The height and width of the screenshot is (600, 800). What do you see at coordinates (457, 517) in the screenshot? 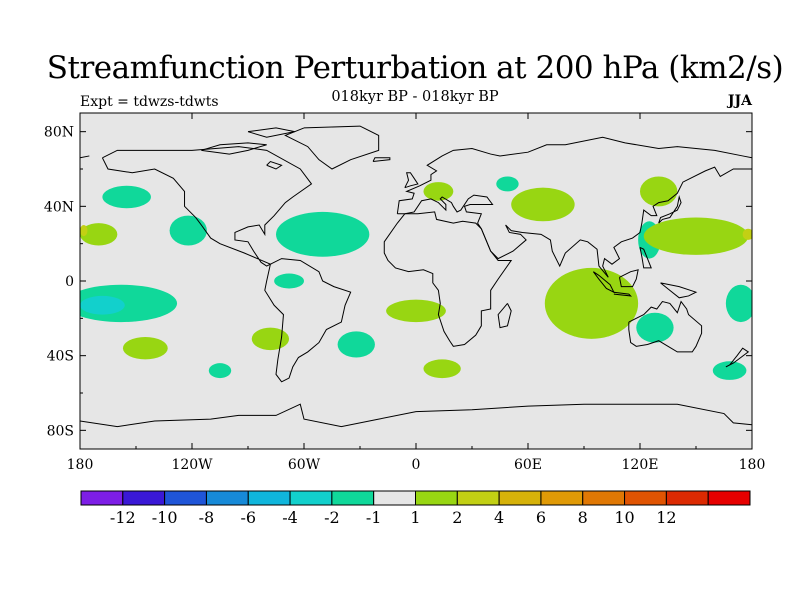
I see `labelbar-label: 2` at bounding box center [457, 517].